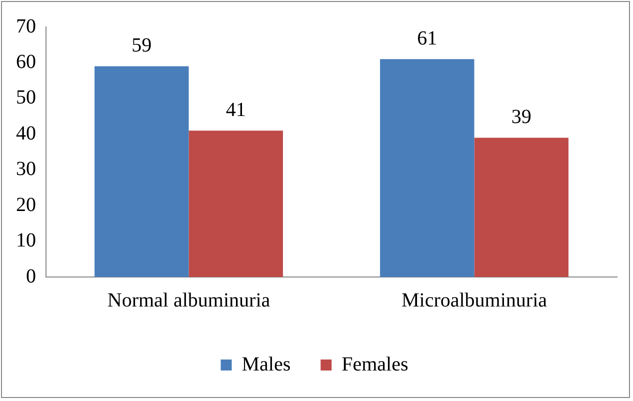 The image size is (633, 401). I want to click on data-label: 61, so click(427, 38).